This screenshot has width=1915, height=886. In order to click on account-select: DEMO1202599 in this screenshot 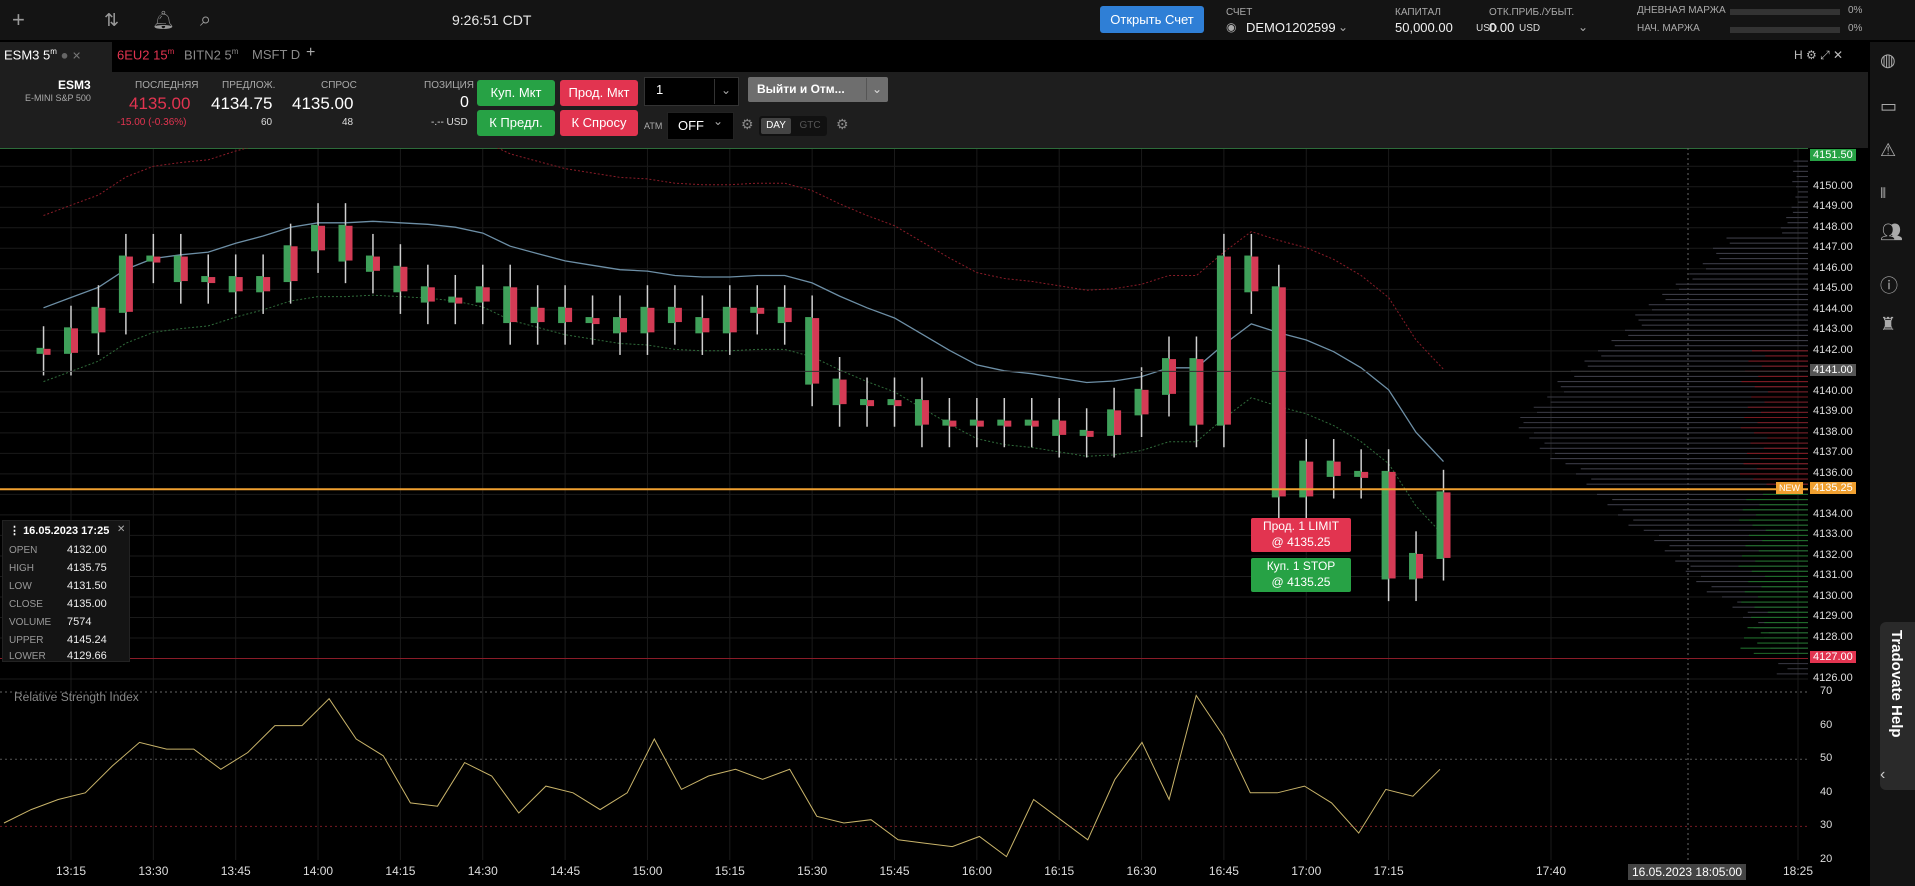, I will do `click(1291, 27)`.